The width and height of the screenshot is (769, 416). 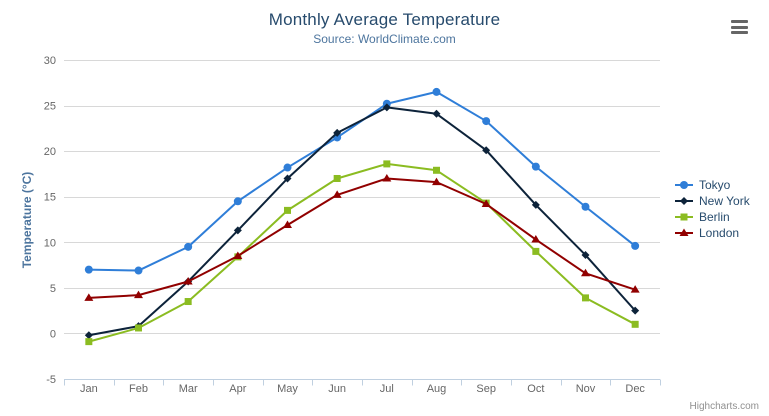 I want to click on x-axis-label: Apr, so click(x=237, y=389).